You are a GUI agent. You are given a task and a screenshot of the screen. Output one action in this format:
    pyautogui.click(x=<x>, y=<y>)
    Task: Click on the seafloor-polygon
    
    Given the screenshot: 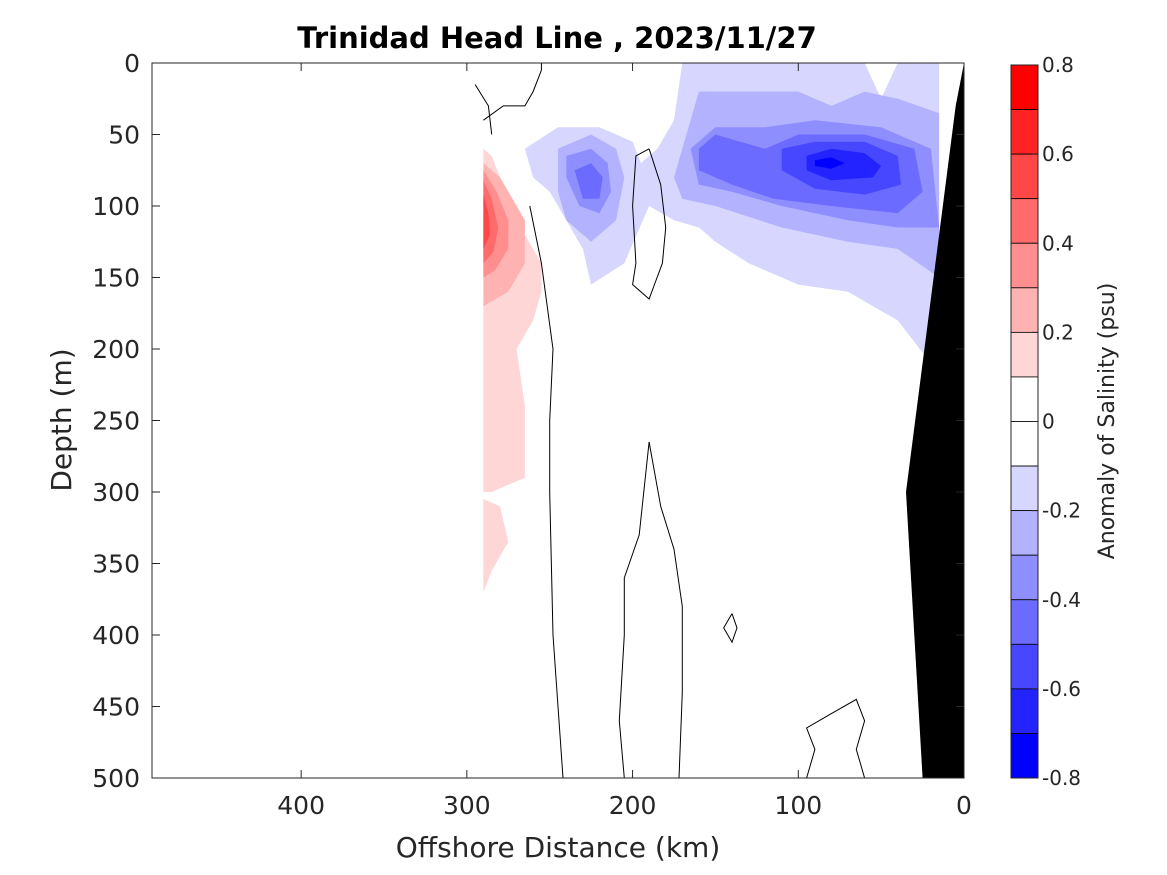 What is the action you would take?
    pyautogui.click(x=935, y=420)
    